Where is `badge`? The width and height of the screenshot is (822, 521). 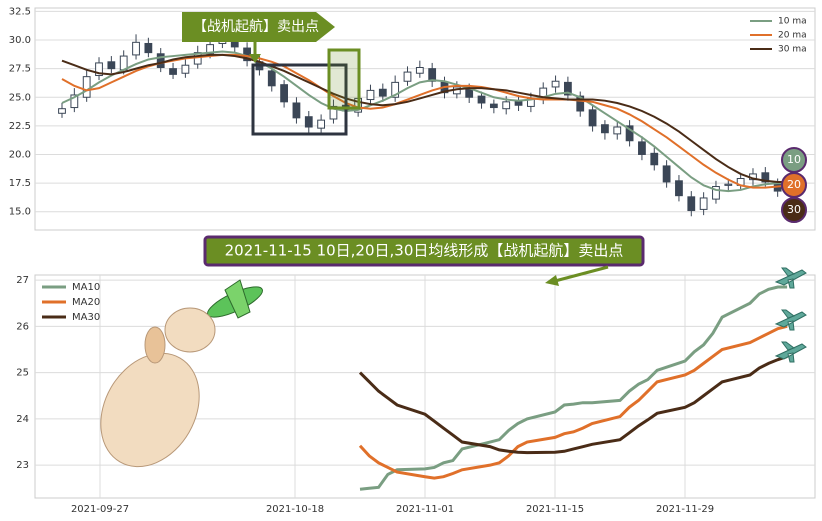 badge is located at coordinates (794, 210).